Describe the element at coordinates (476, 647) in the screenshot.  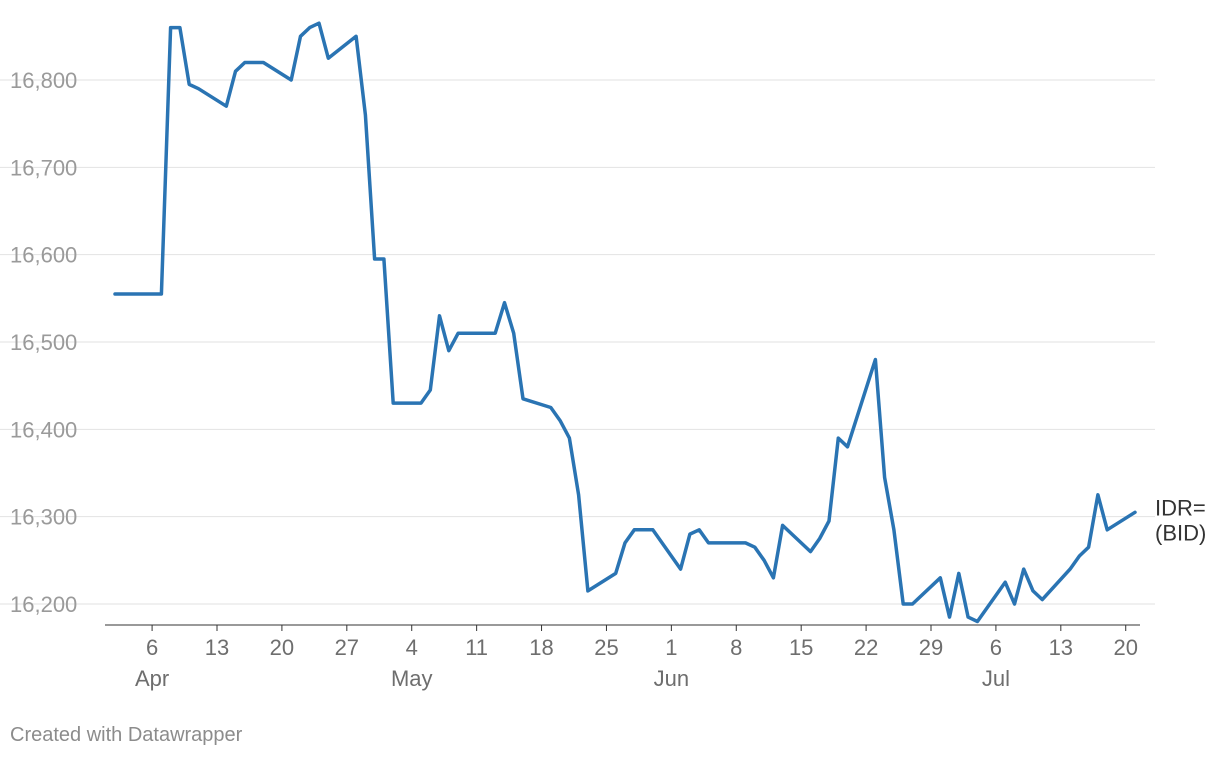
I see `x-tick-label: 11` at that location.